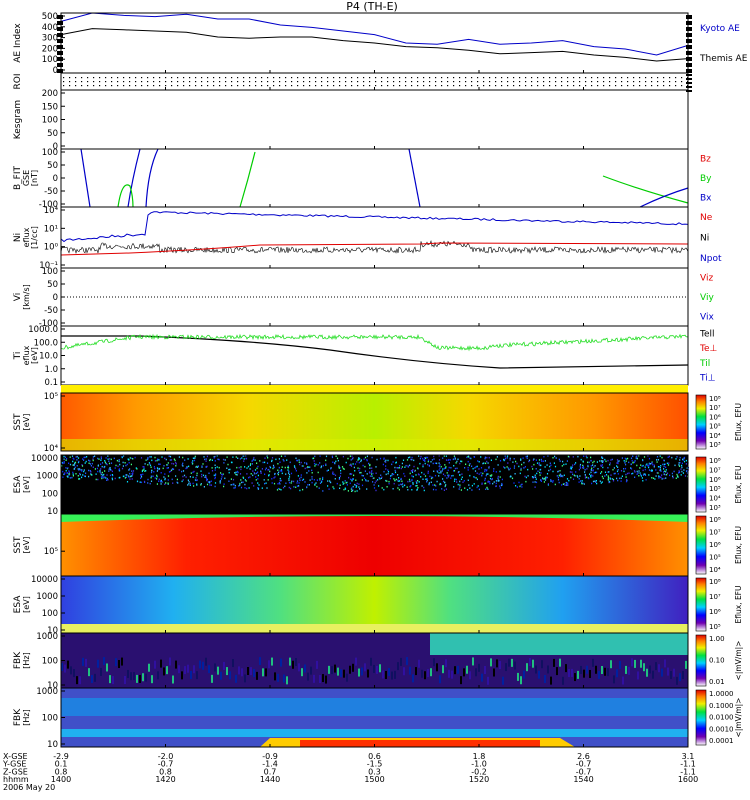  I want to click on sst-e-spectrogram, so click(374, 545).